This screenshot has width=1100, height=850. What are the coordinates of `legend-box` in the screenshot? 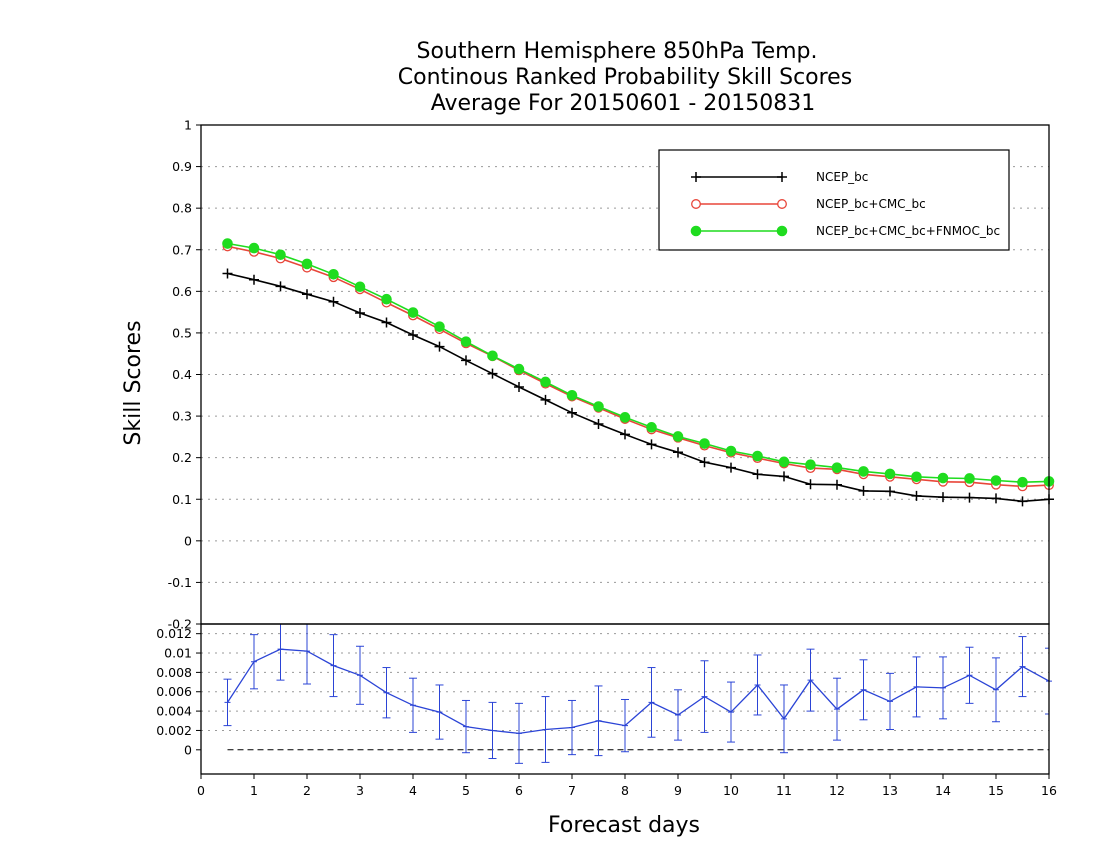 It's located at (834, 200).